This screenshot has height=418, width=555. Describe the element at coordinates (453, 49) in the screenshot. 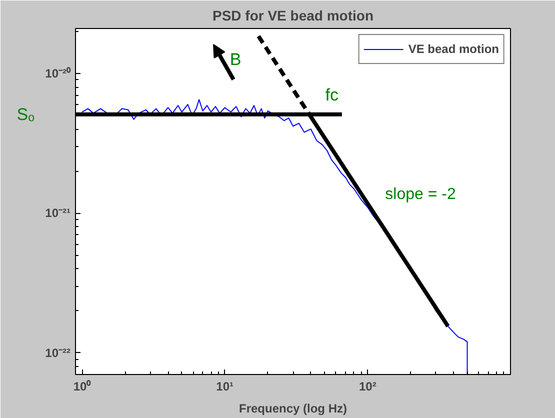

I see `legend-label: VE bead motion` at that location.